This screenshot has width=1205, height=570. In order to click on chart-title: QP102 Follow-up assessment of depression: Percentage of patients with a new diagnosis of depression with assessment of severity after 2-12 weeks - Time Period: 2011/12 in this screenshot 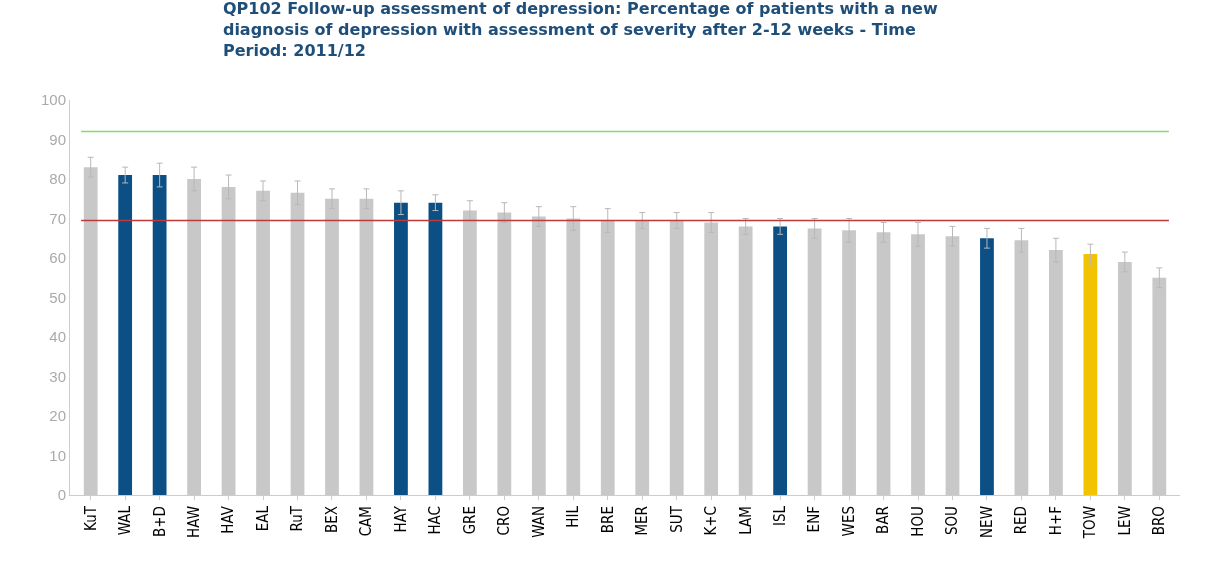, I will do `click(580, 30)`.